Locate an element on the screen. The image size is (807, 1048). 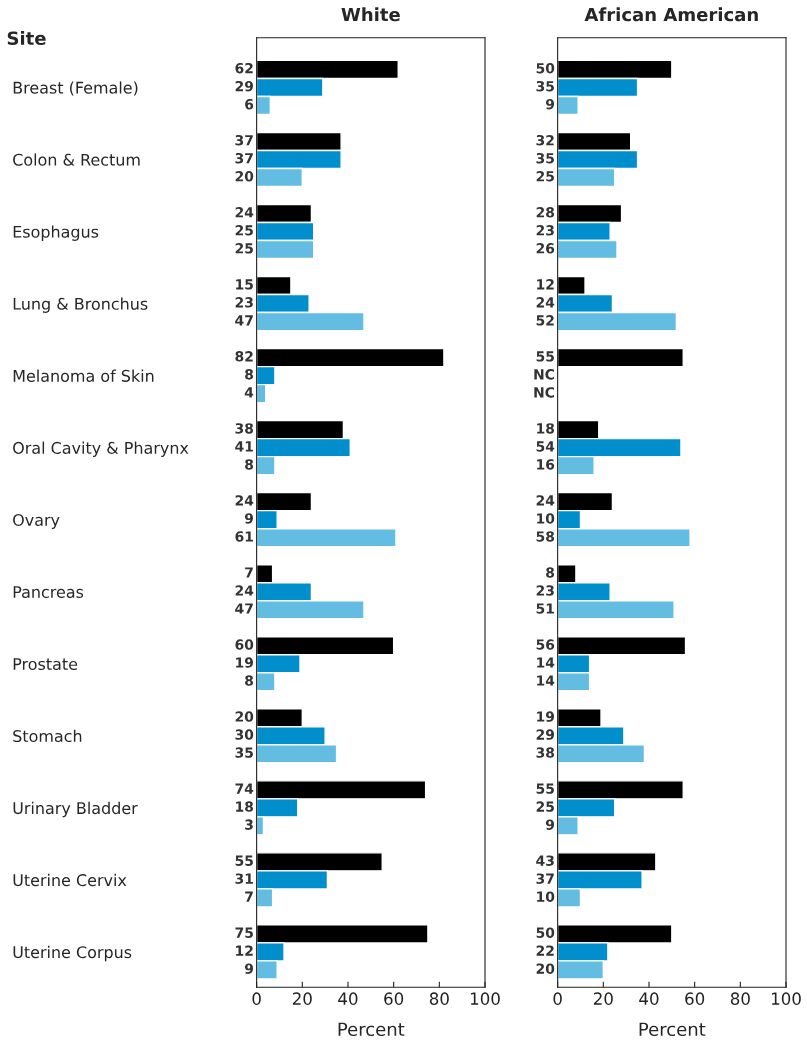
data-label: 75 is located at coordinates (244, 932).